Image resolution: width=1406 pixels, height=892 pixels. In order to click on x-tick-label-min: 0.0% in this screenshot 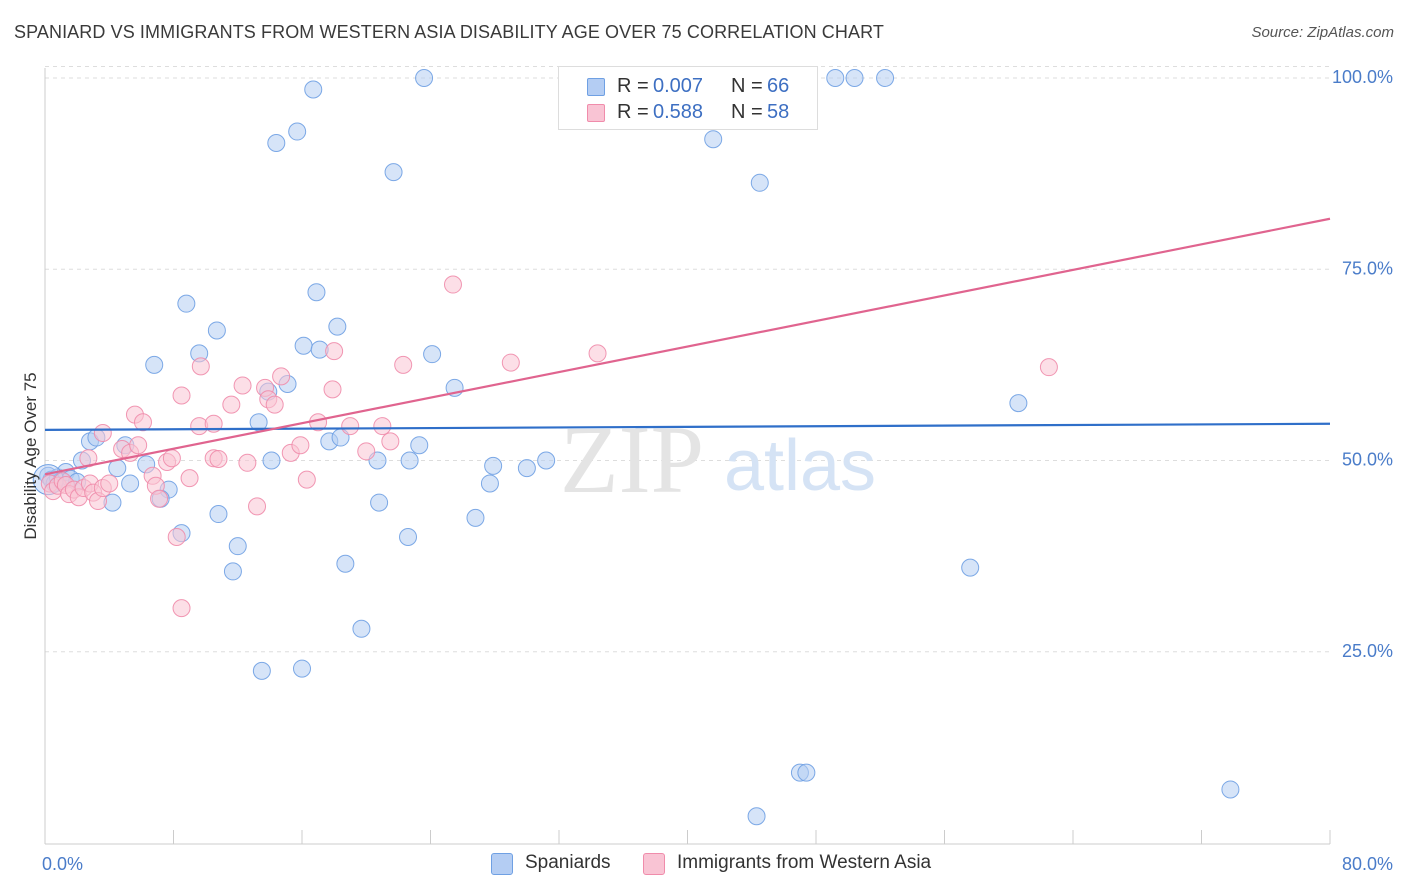, I will do `click(62, 864)`.